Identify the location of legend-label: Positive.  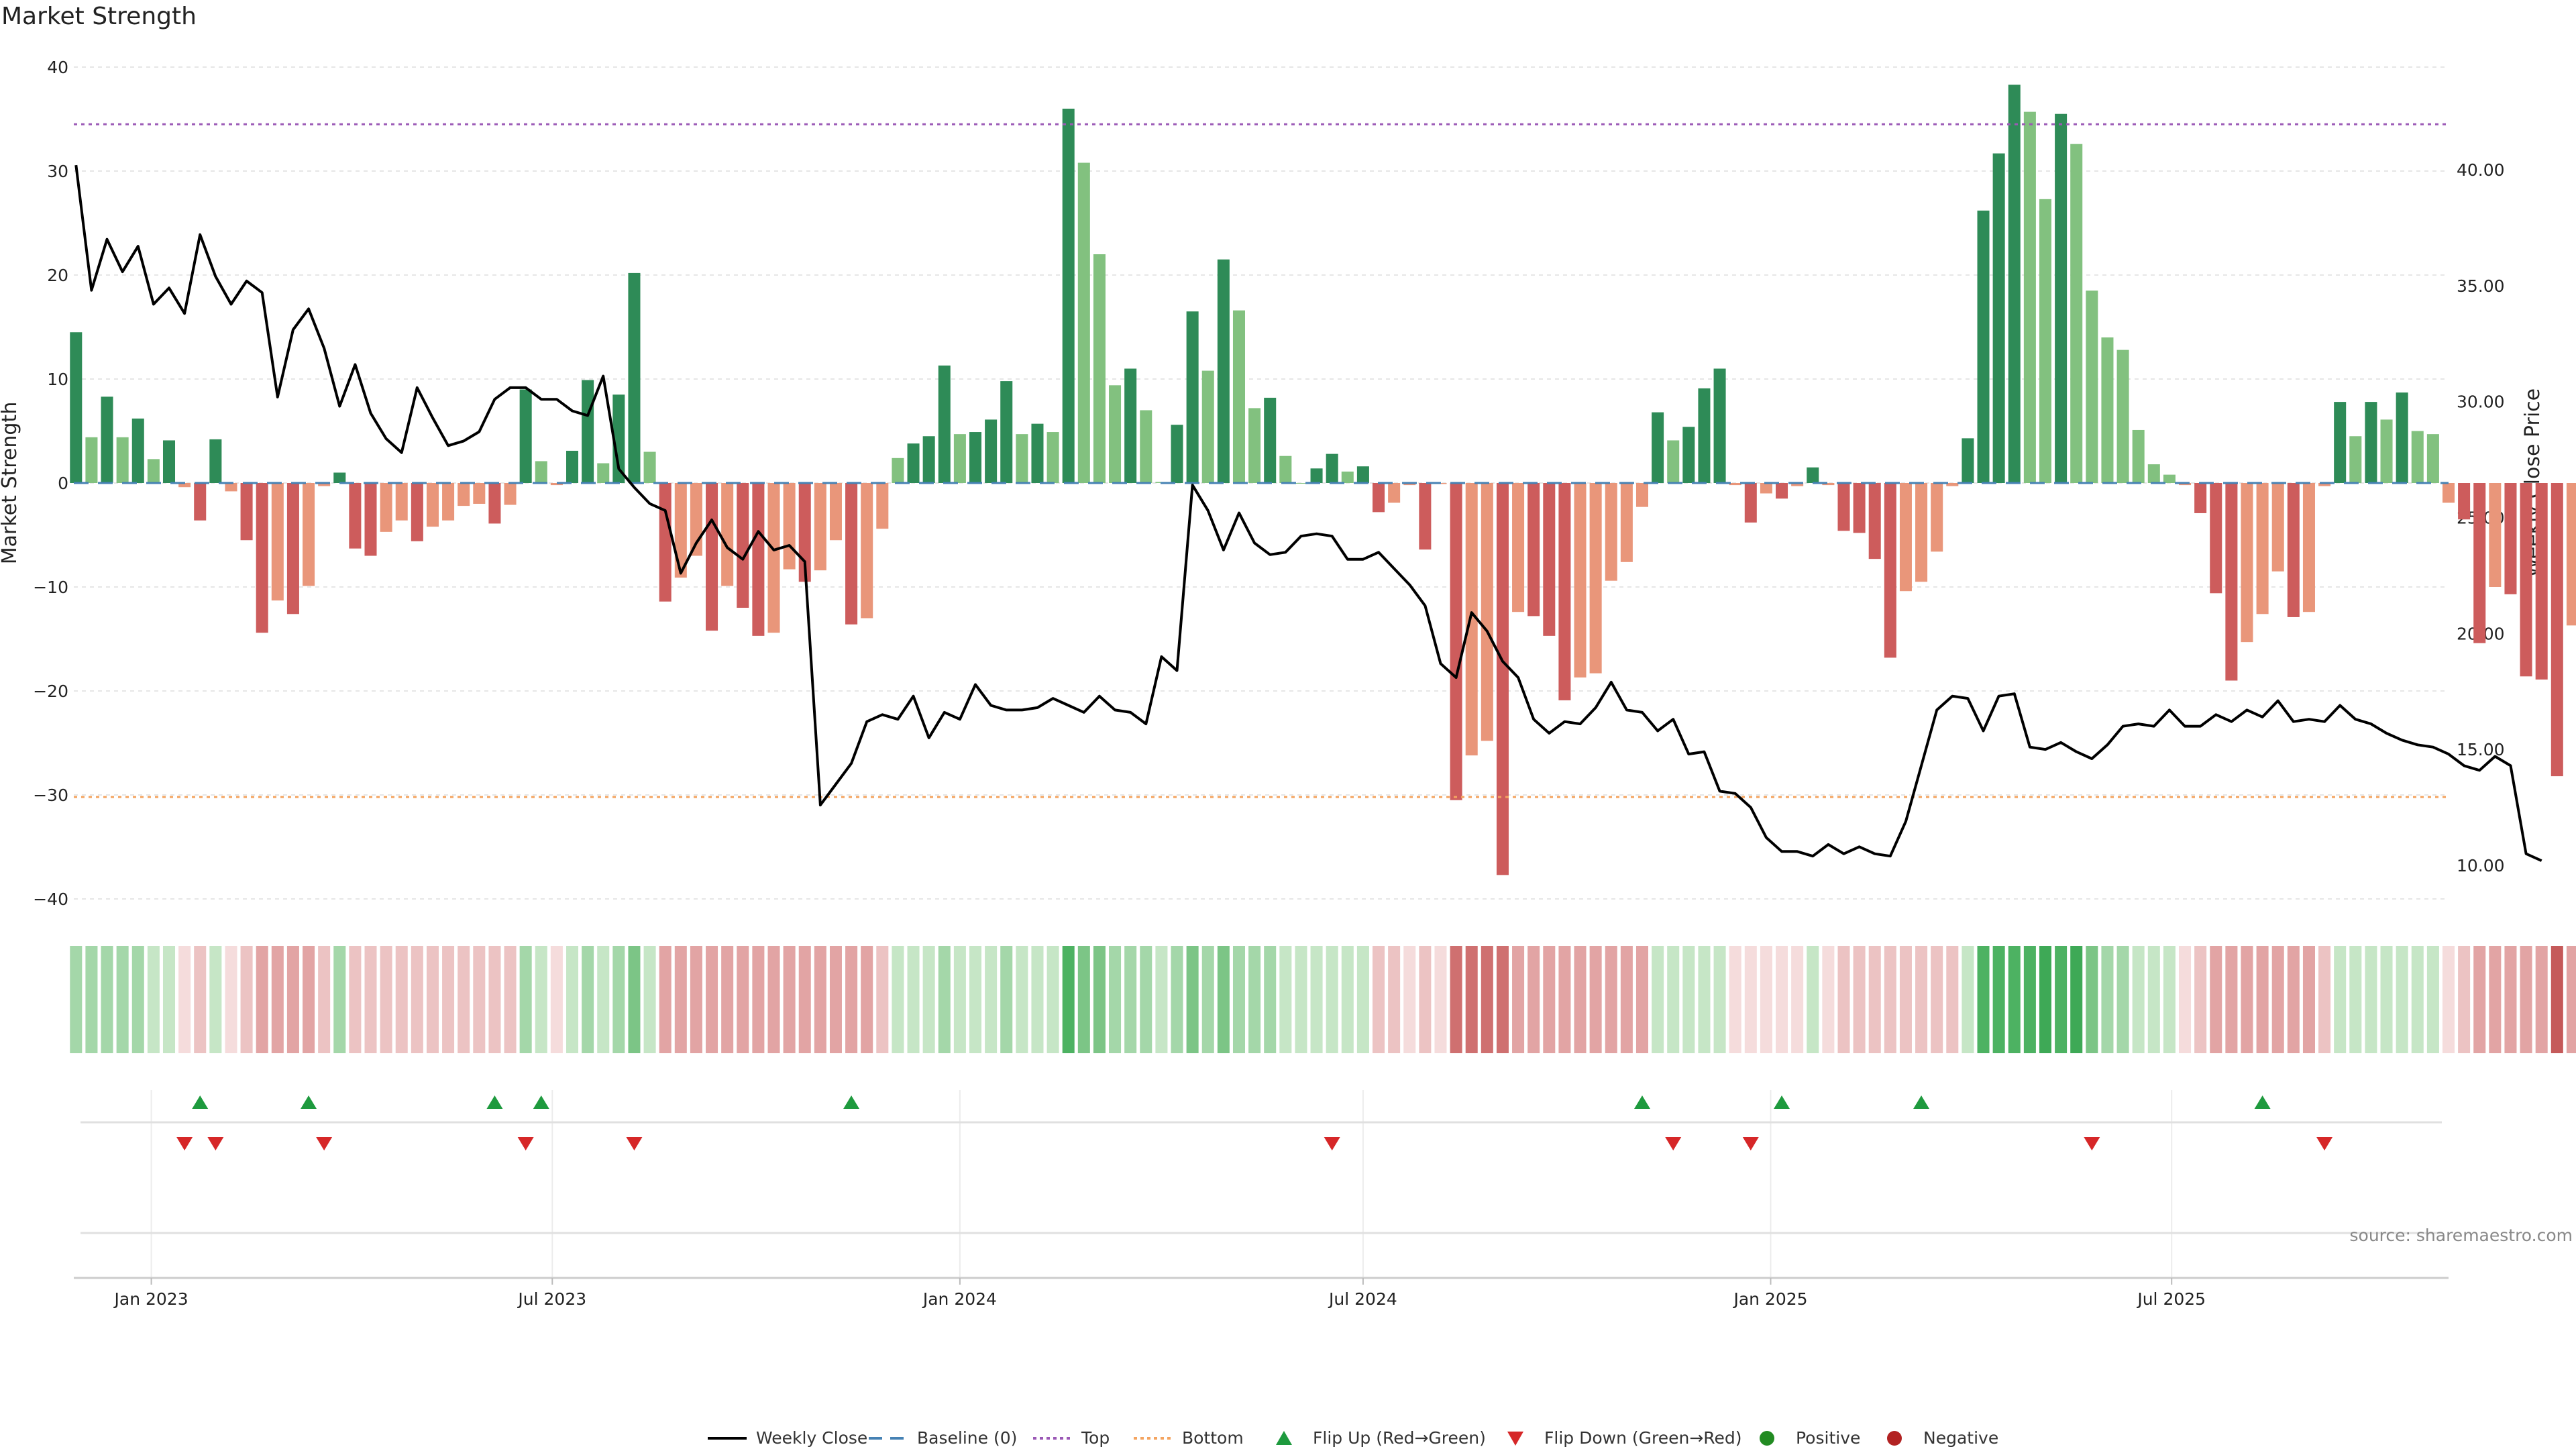
(1828, 1438).